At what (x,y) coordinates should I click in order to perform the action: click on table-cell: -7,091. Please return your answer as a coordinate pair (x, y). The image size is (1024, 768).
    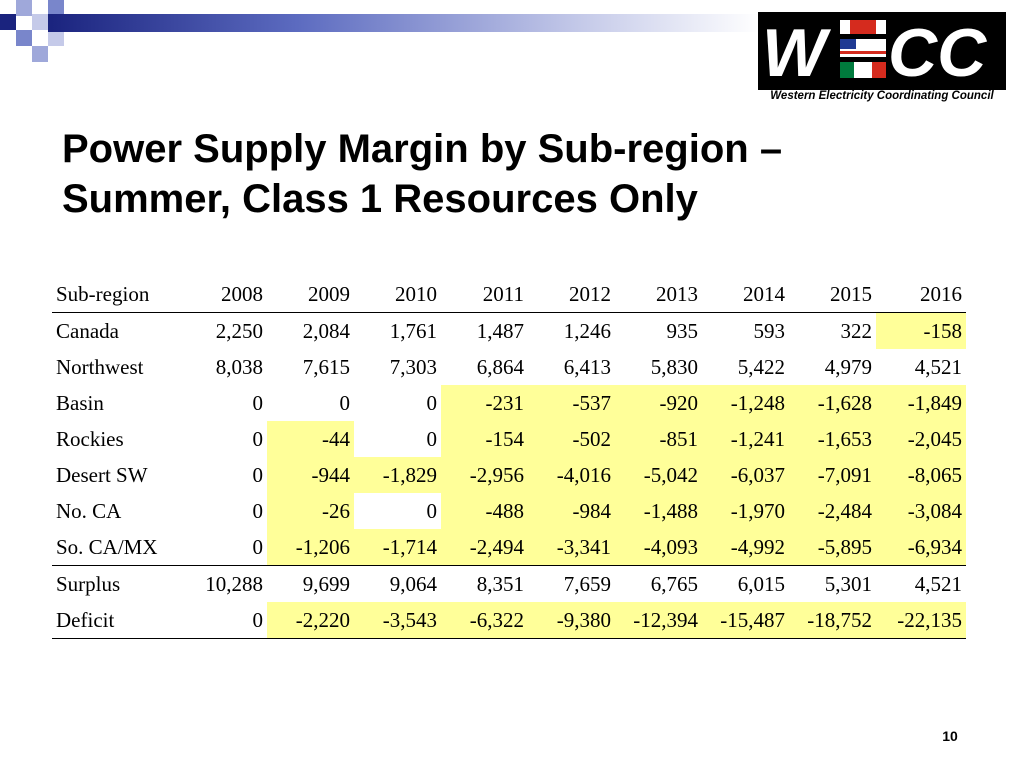
    Looking at the image, I should click on (832, 475).